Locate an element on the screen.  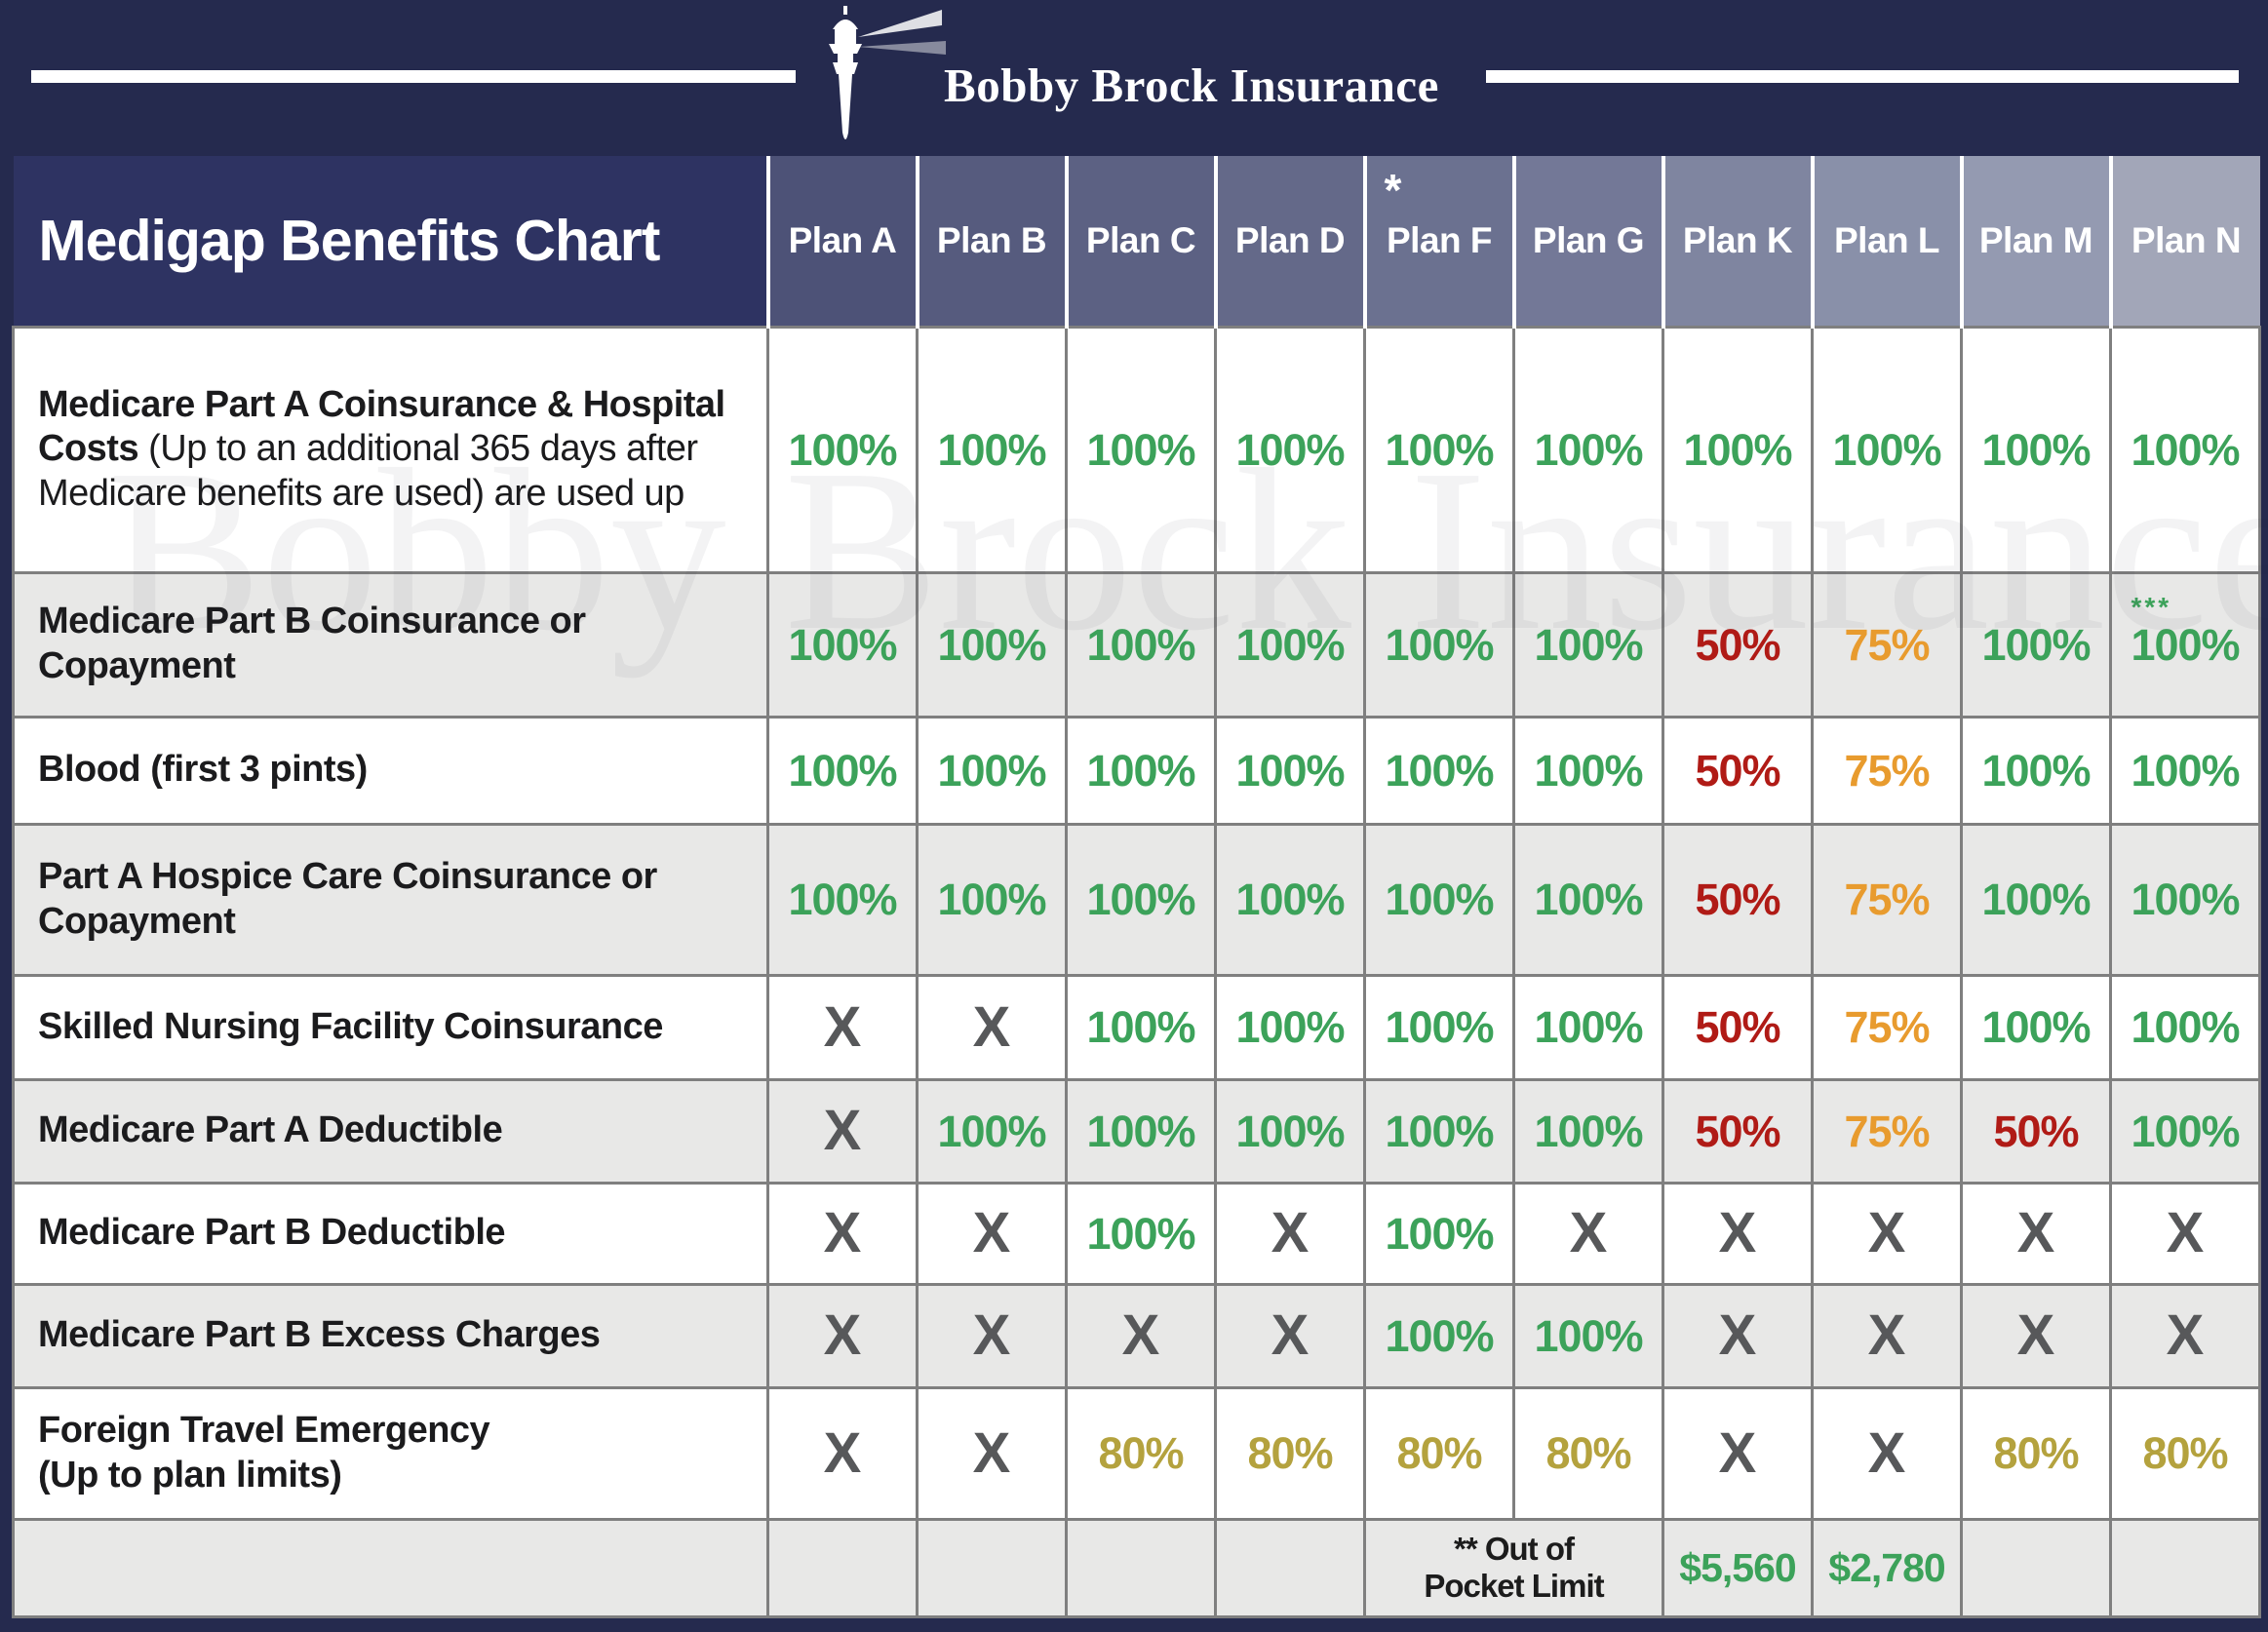
benefit-label: Medicare Part B Deductible is located at coordinates (272, 1233).